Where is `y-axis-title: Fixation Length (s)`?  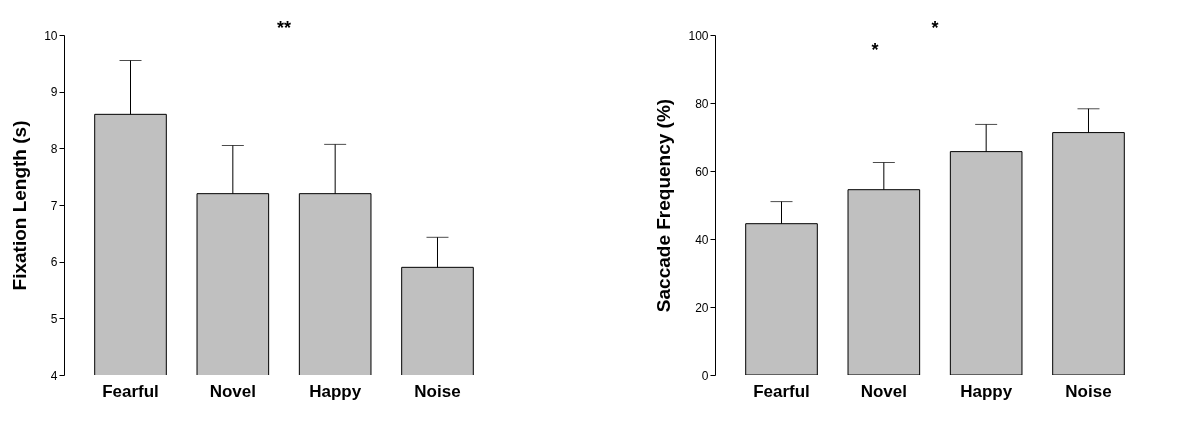 y-axis-title: Fixation Length (s) is located at coordinates (20, 205).